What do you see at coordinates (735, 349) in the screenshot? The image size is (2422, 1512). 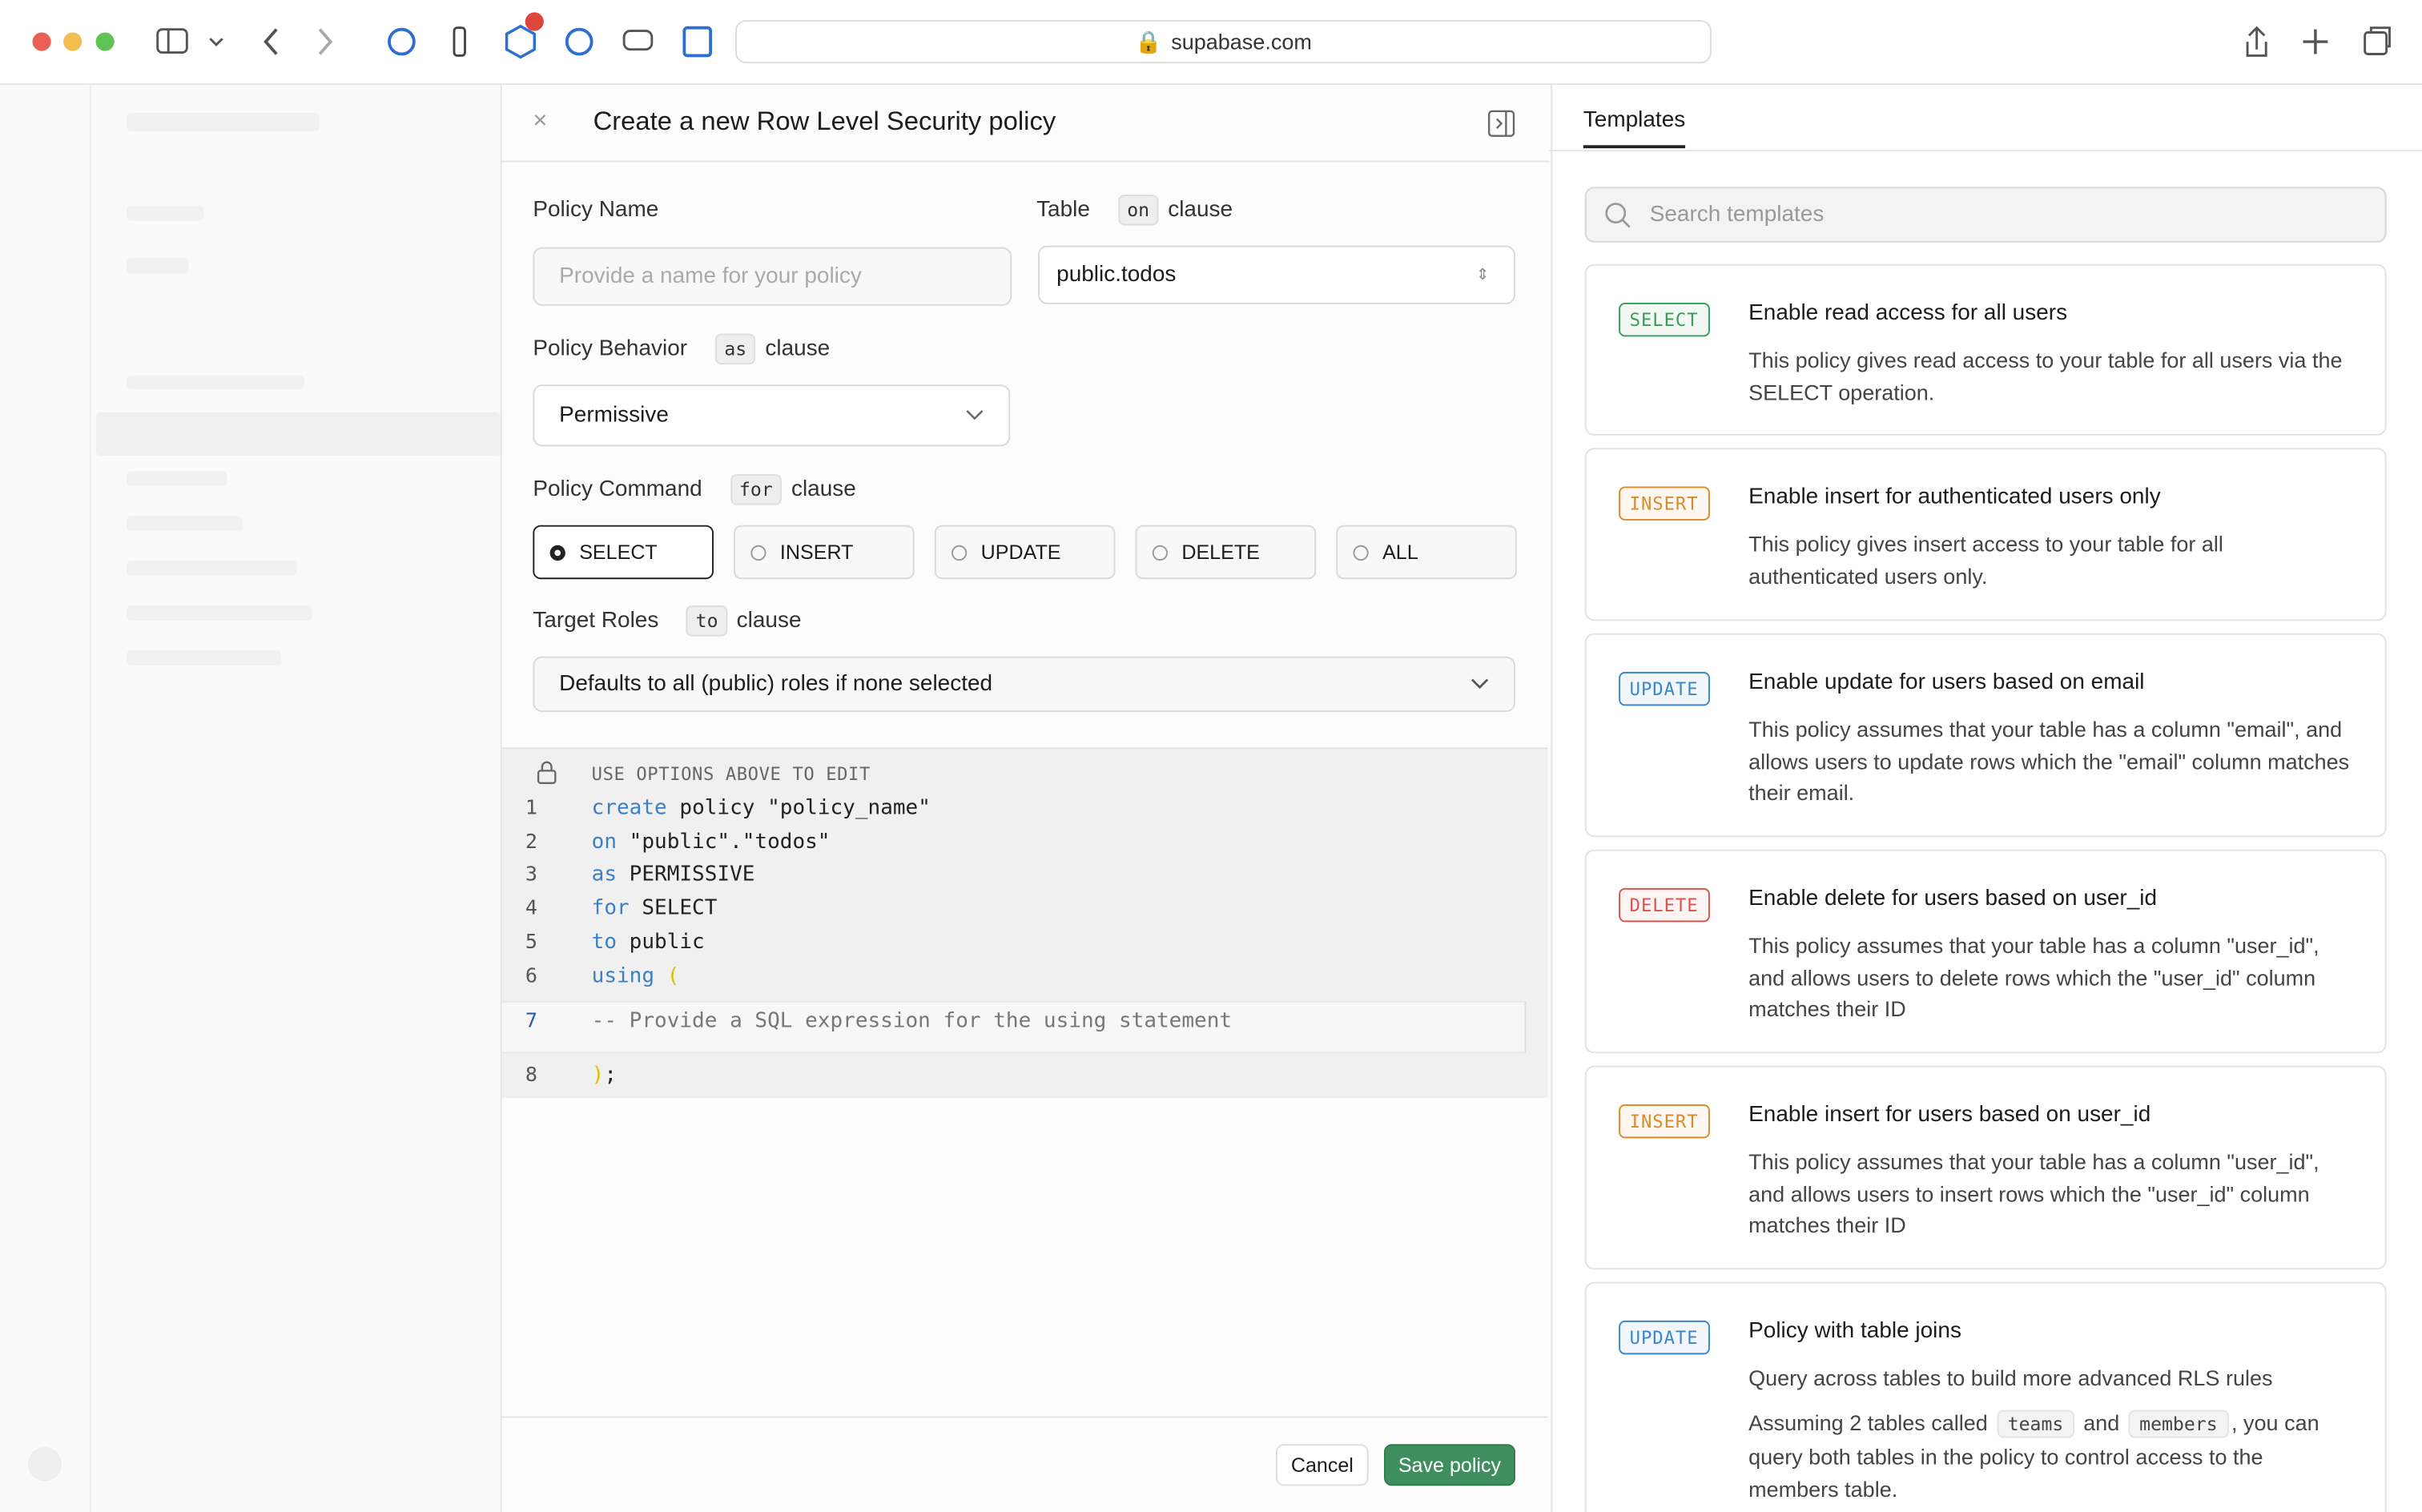 I see `clause-chip: as` at bounding box center [735, 349].